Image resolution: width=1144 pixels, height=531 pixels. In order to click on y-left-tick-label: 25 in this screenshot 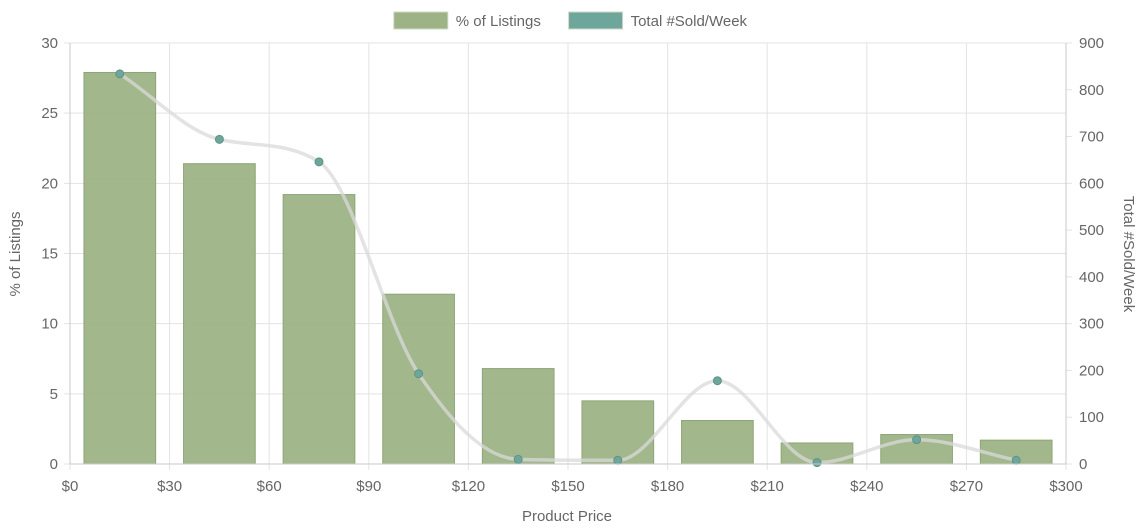, I will do `click(49, 113)`.